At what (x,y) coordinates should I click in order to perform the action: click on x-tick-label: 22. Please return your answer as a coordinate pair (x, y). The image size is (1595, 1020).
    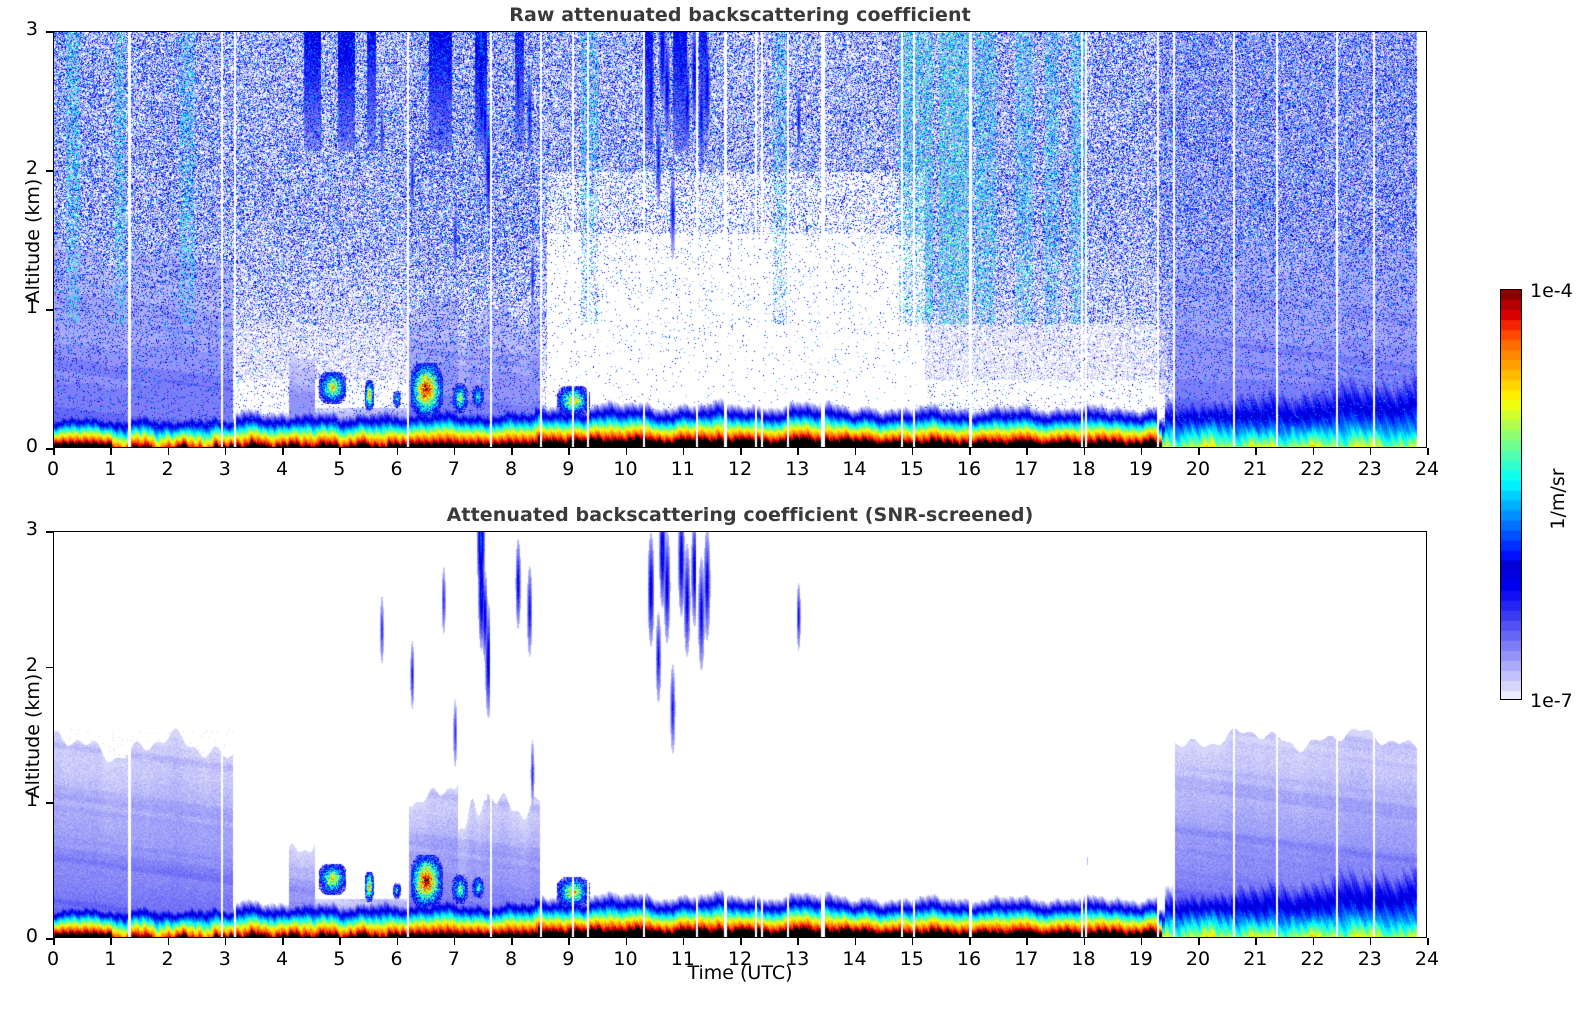
    Looking at the image, I should click on (1312, 959).